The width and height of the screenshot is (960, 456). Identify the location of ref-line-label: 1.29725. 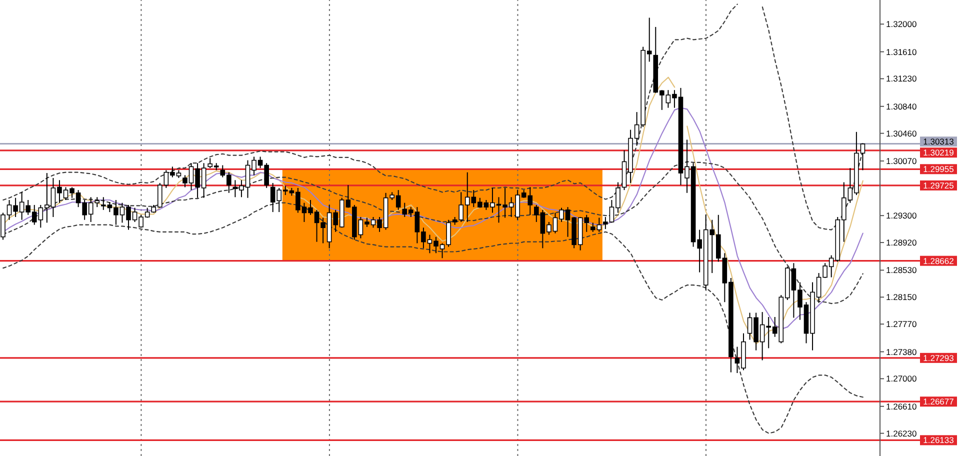
(938, 185).